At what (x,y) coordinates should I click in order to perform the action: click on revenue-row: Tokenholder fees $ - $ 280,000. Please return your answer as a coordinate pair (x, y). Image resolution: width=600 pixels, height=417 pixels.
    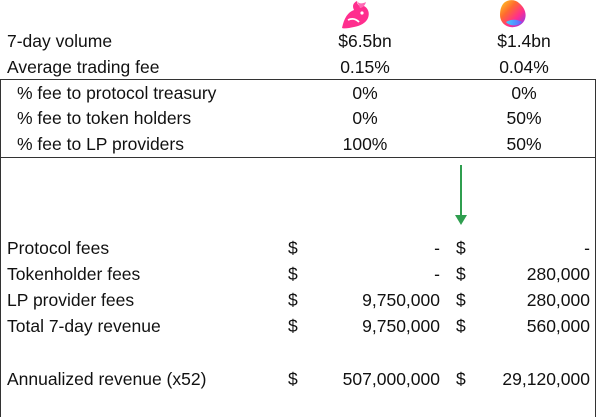
    Looking at the image, I should click on (300, 274).